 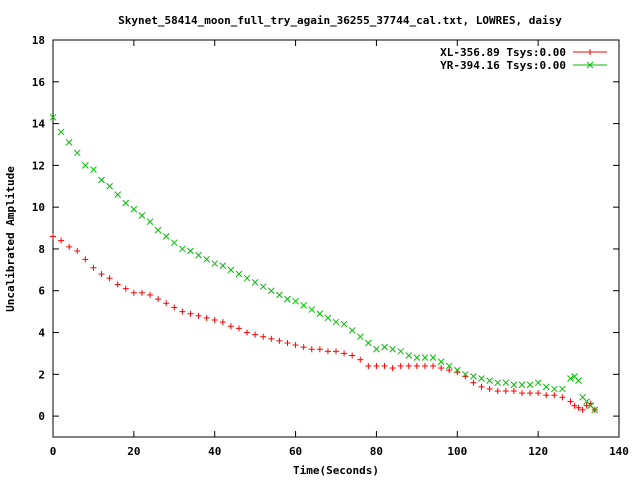 I want to click on x-tick-label: 80, so click(x=376, y=451).